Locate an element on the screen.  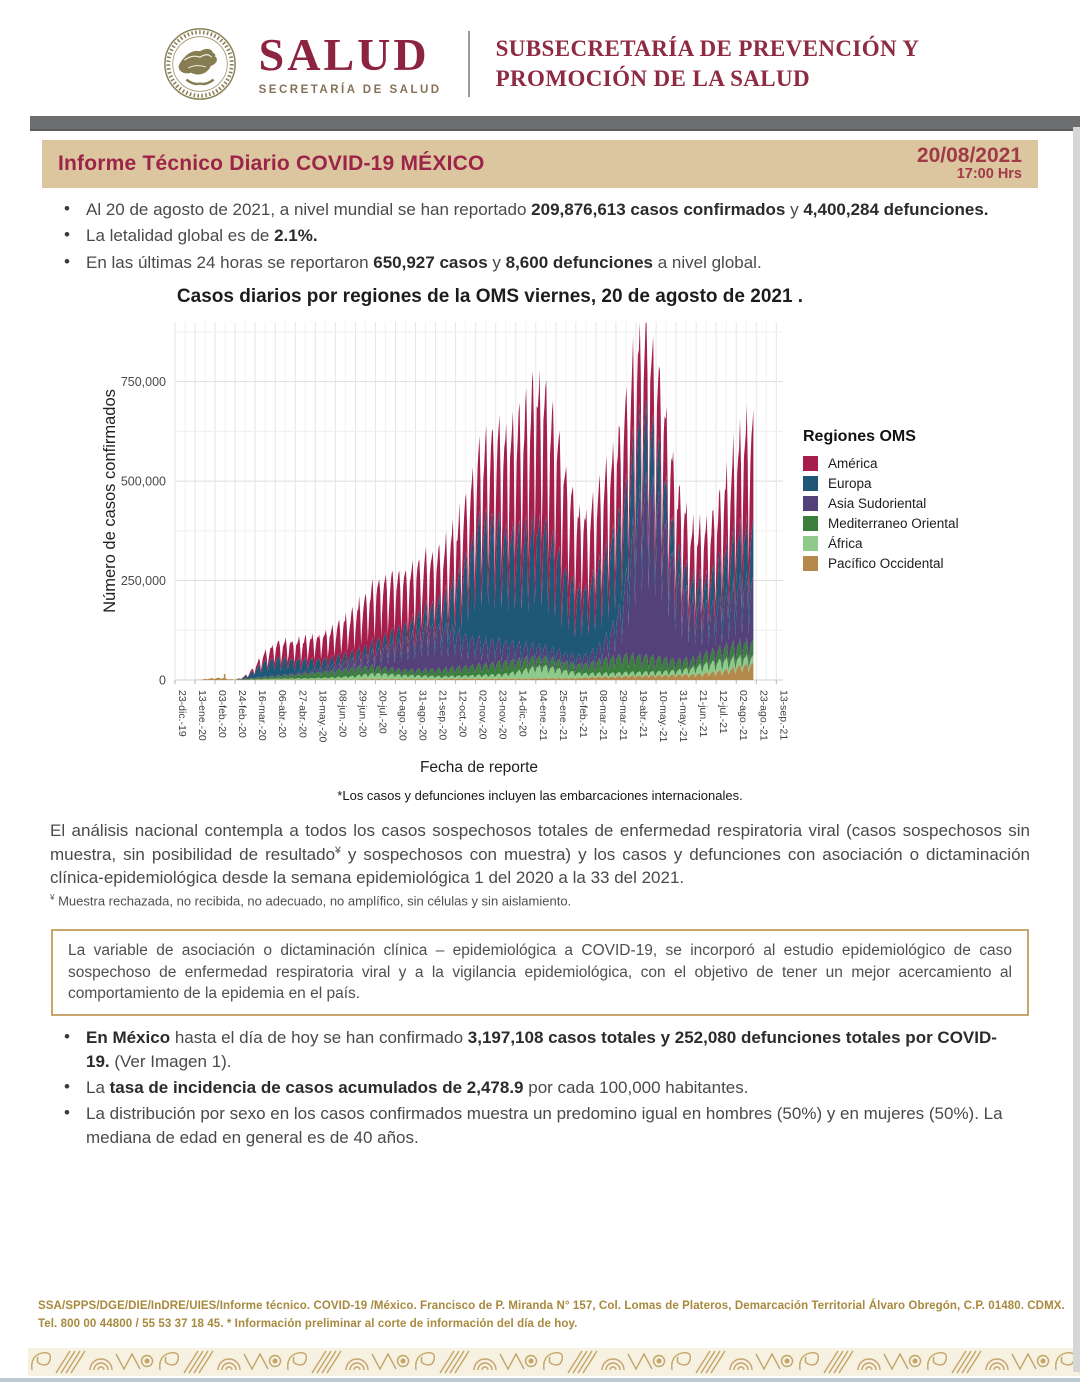
svg-text: 25-ene.-21 is located at coordinates (563, 715).